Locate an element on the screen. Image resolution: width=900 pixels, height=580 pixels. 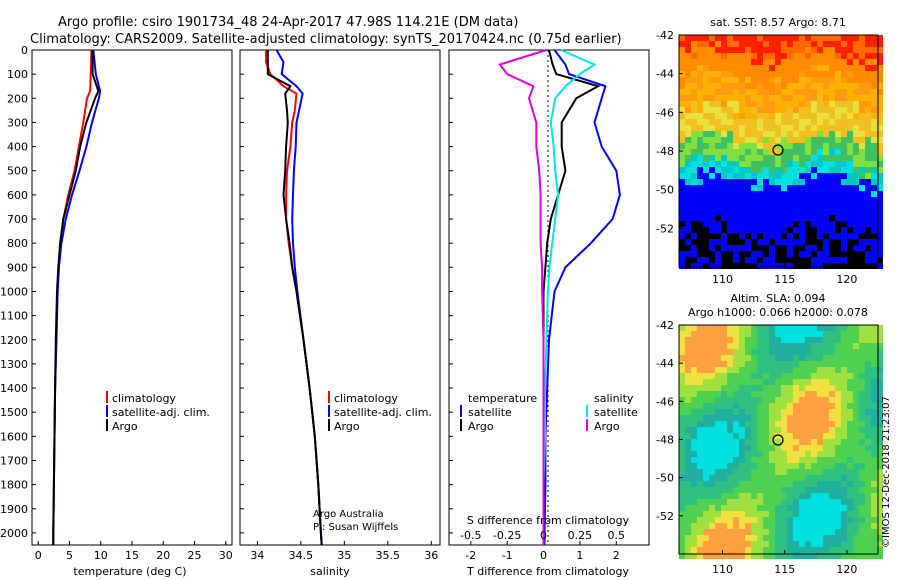
lon-tick-label: 115 is located at coordinates (784, 279).